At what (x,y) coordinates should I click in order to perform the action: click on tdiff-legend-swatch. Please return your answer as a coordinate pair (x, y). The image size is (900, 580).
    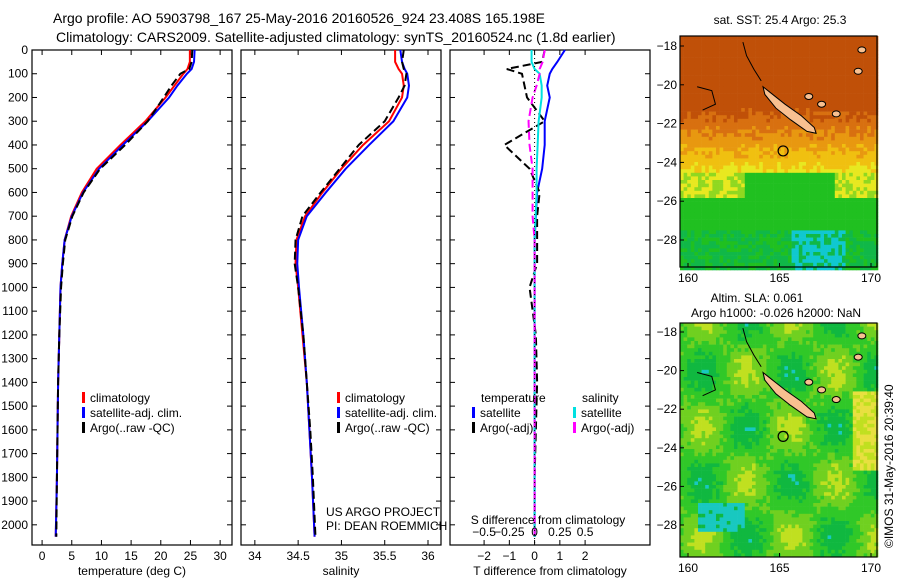
    Looking at the image, I should click on (473, 427).